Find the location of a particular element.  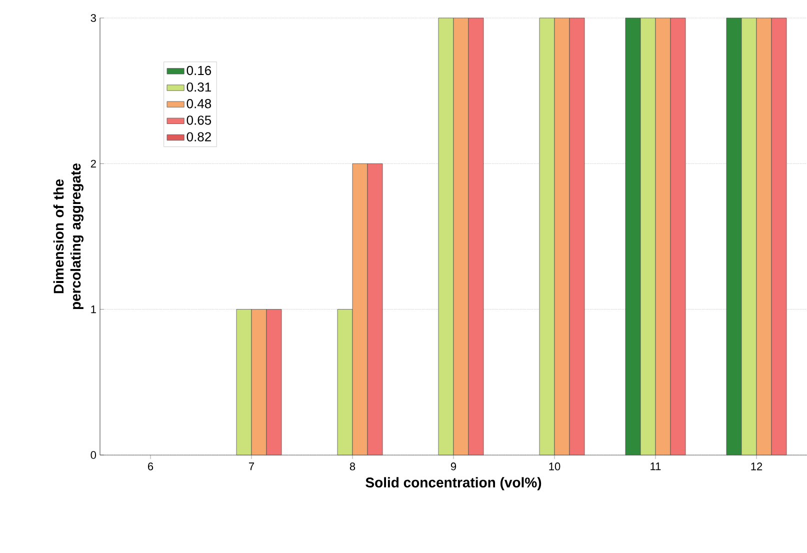

x-tick-label: 12 is located at coordinates (756, 466).